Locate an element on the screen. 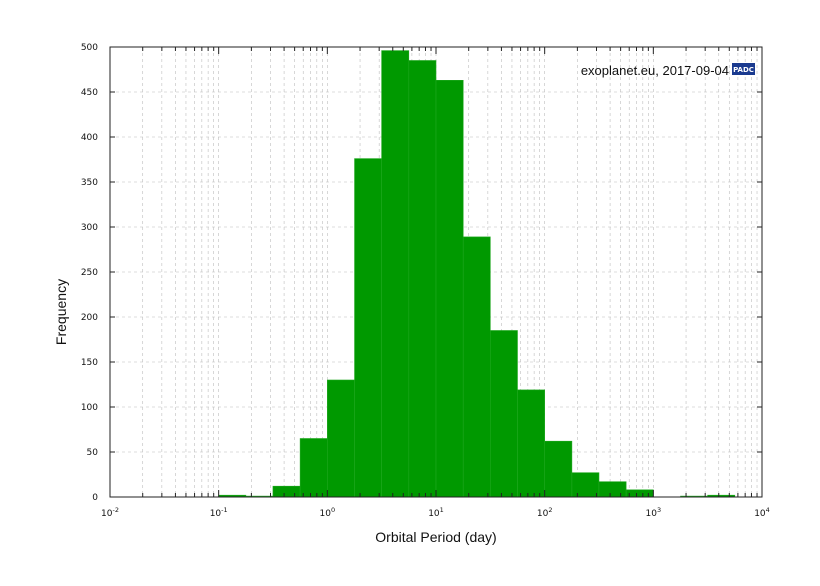 The image size is (820, 586). y-tick-label: 50 is located at coordinates (93, 453).